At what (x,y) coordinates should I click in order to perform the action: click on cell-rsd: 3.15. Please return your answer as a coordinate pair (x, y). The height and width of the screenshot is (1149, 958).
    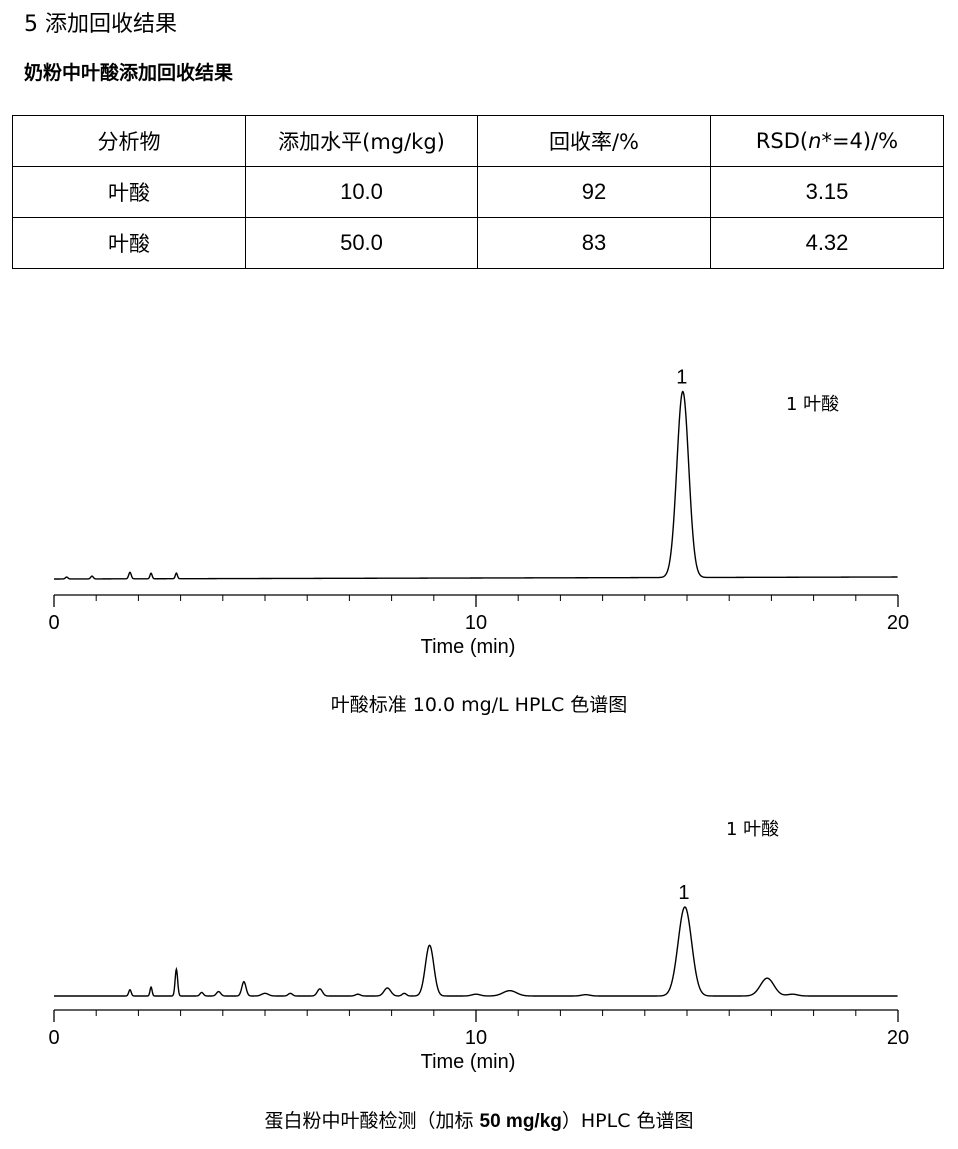
    Looking at the image, I should click on (827, 192).